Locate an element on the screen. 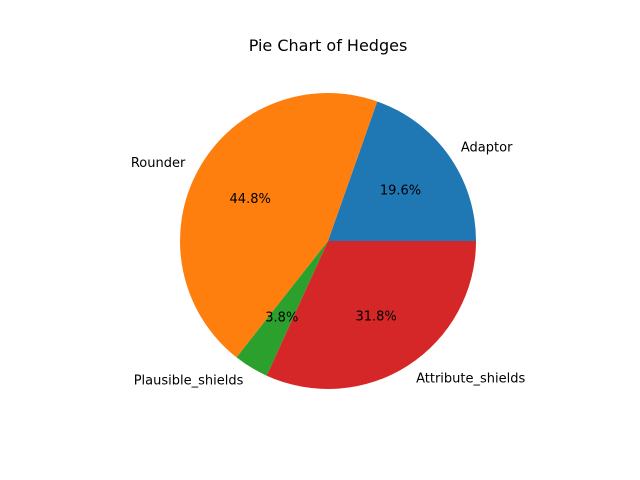  slice-label-attribute-shields: Attribute_shields is located at coordinates (470, 378).